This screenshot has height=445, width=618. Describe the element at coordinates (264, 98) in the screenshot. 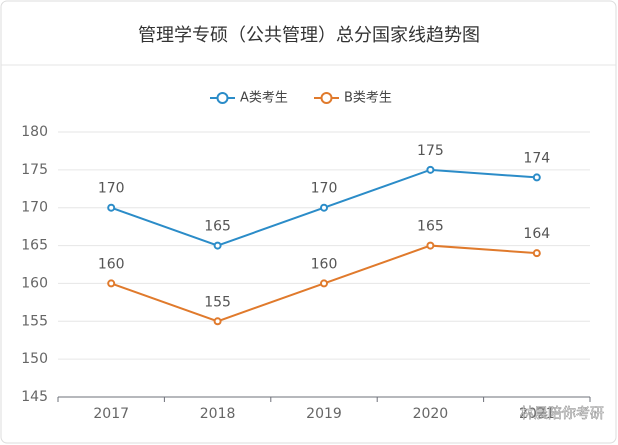

I see `legend-label: A类考生` at that location.